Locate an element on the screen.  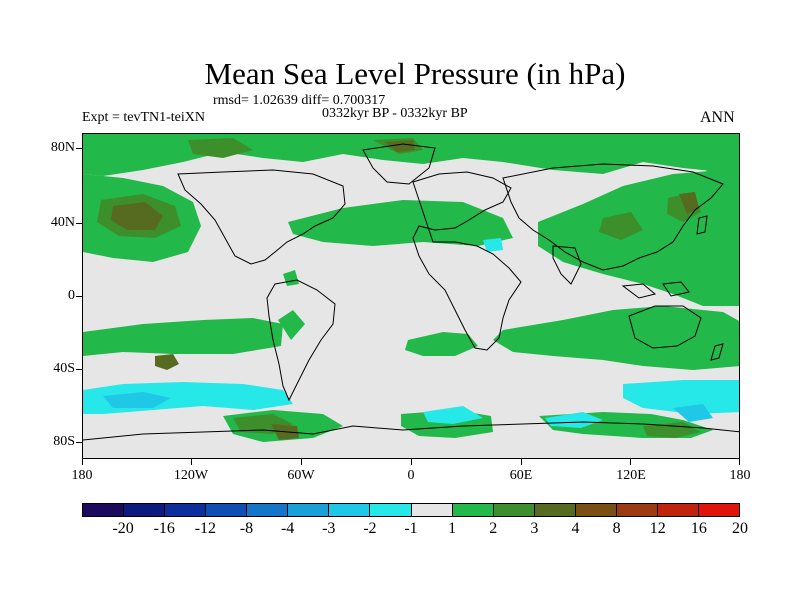
colorbar-label: 12 is located at coordinates (657, 528).